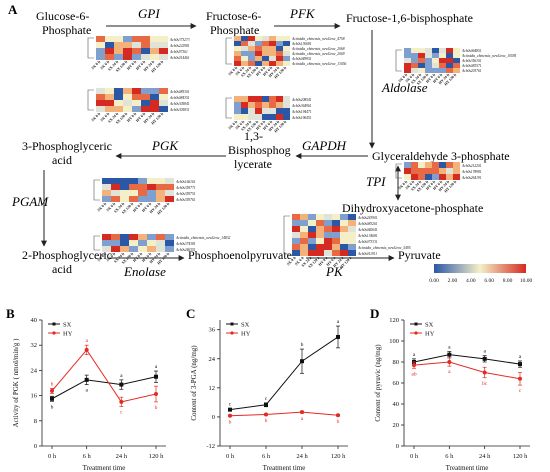 The height and width of the screenshot is (472, 550). What do you see at coordinates (301, 106) in the screenshot?
I see `gene-id-label: Ach0s364961` at bounding box center [301, 106].